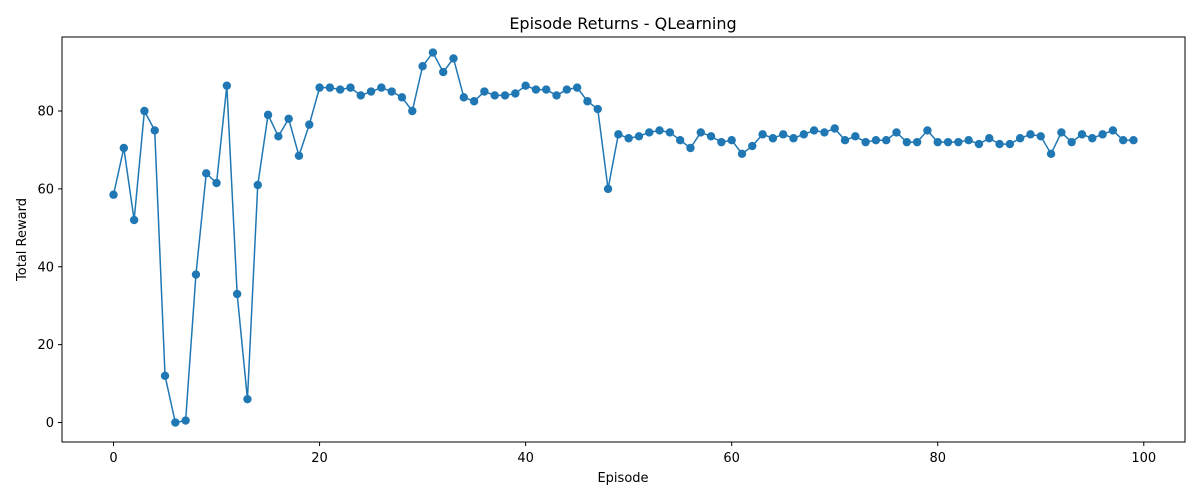  Describe the element at coordinates (45, 267) in the screenshot. I see `y-tick-label: 40` at that location.